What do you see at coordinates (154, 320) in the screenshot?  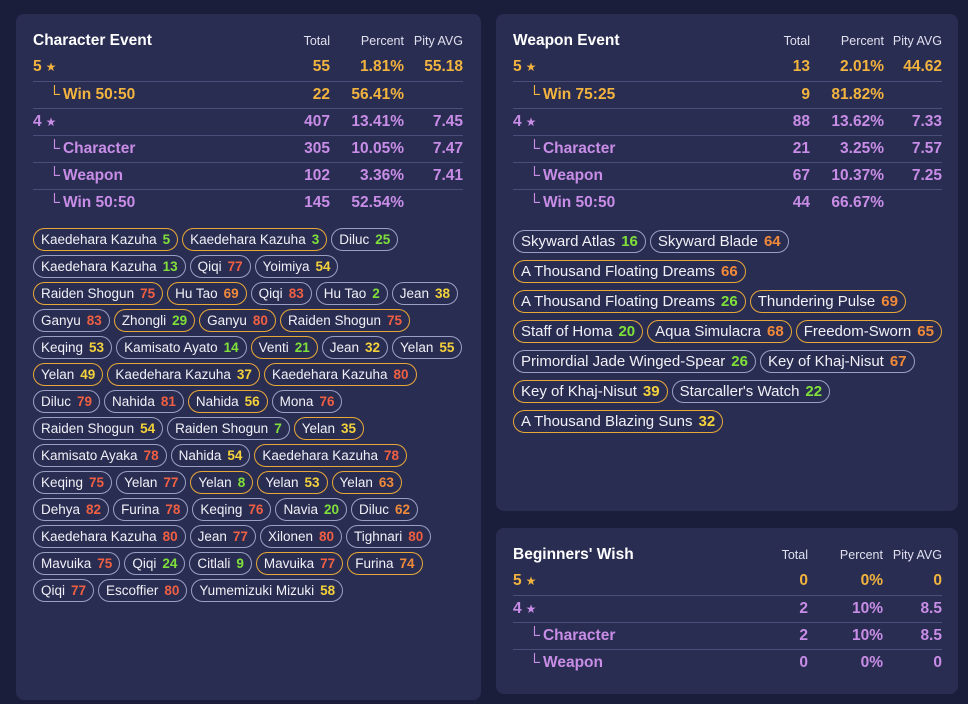 I see `pull-chip: Zhongli 29` at bounding box center [154, 320].